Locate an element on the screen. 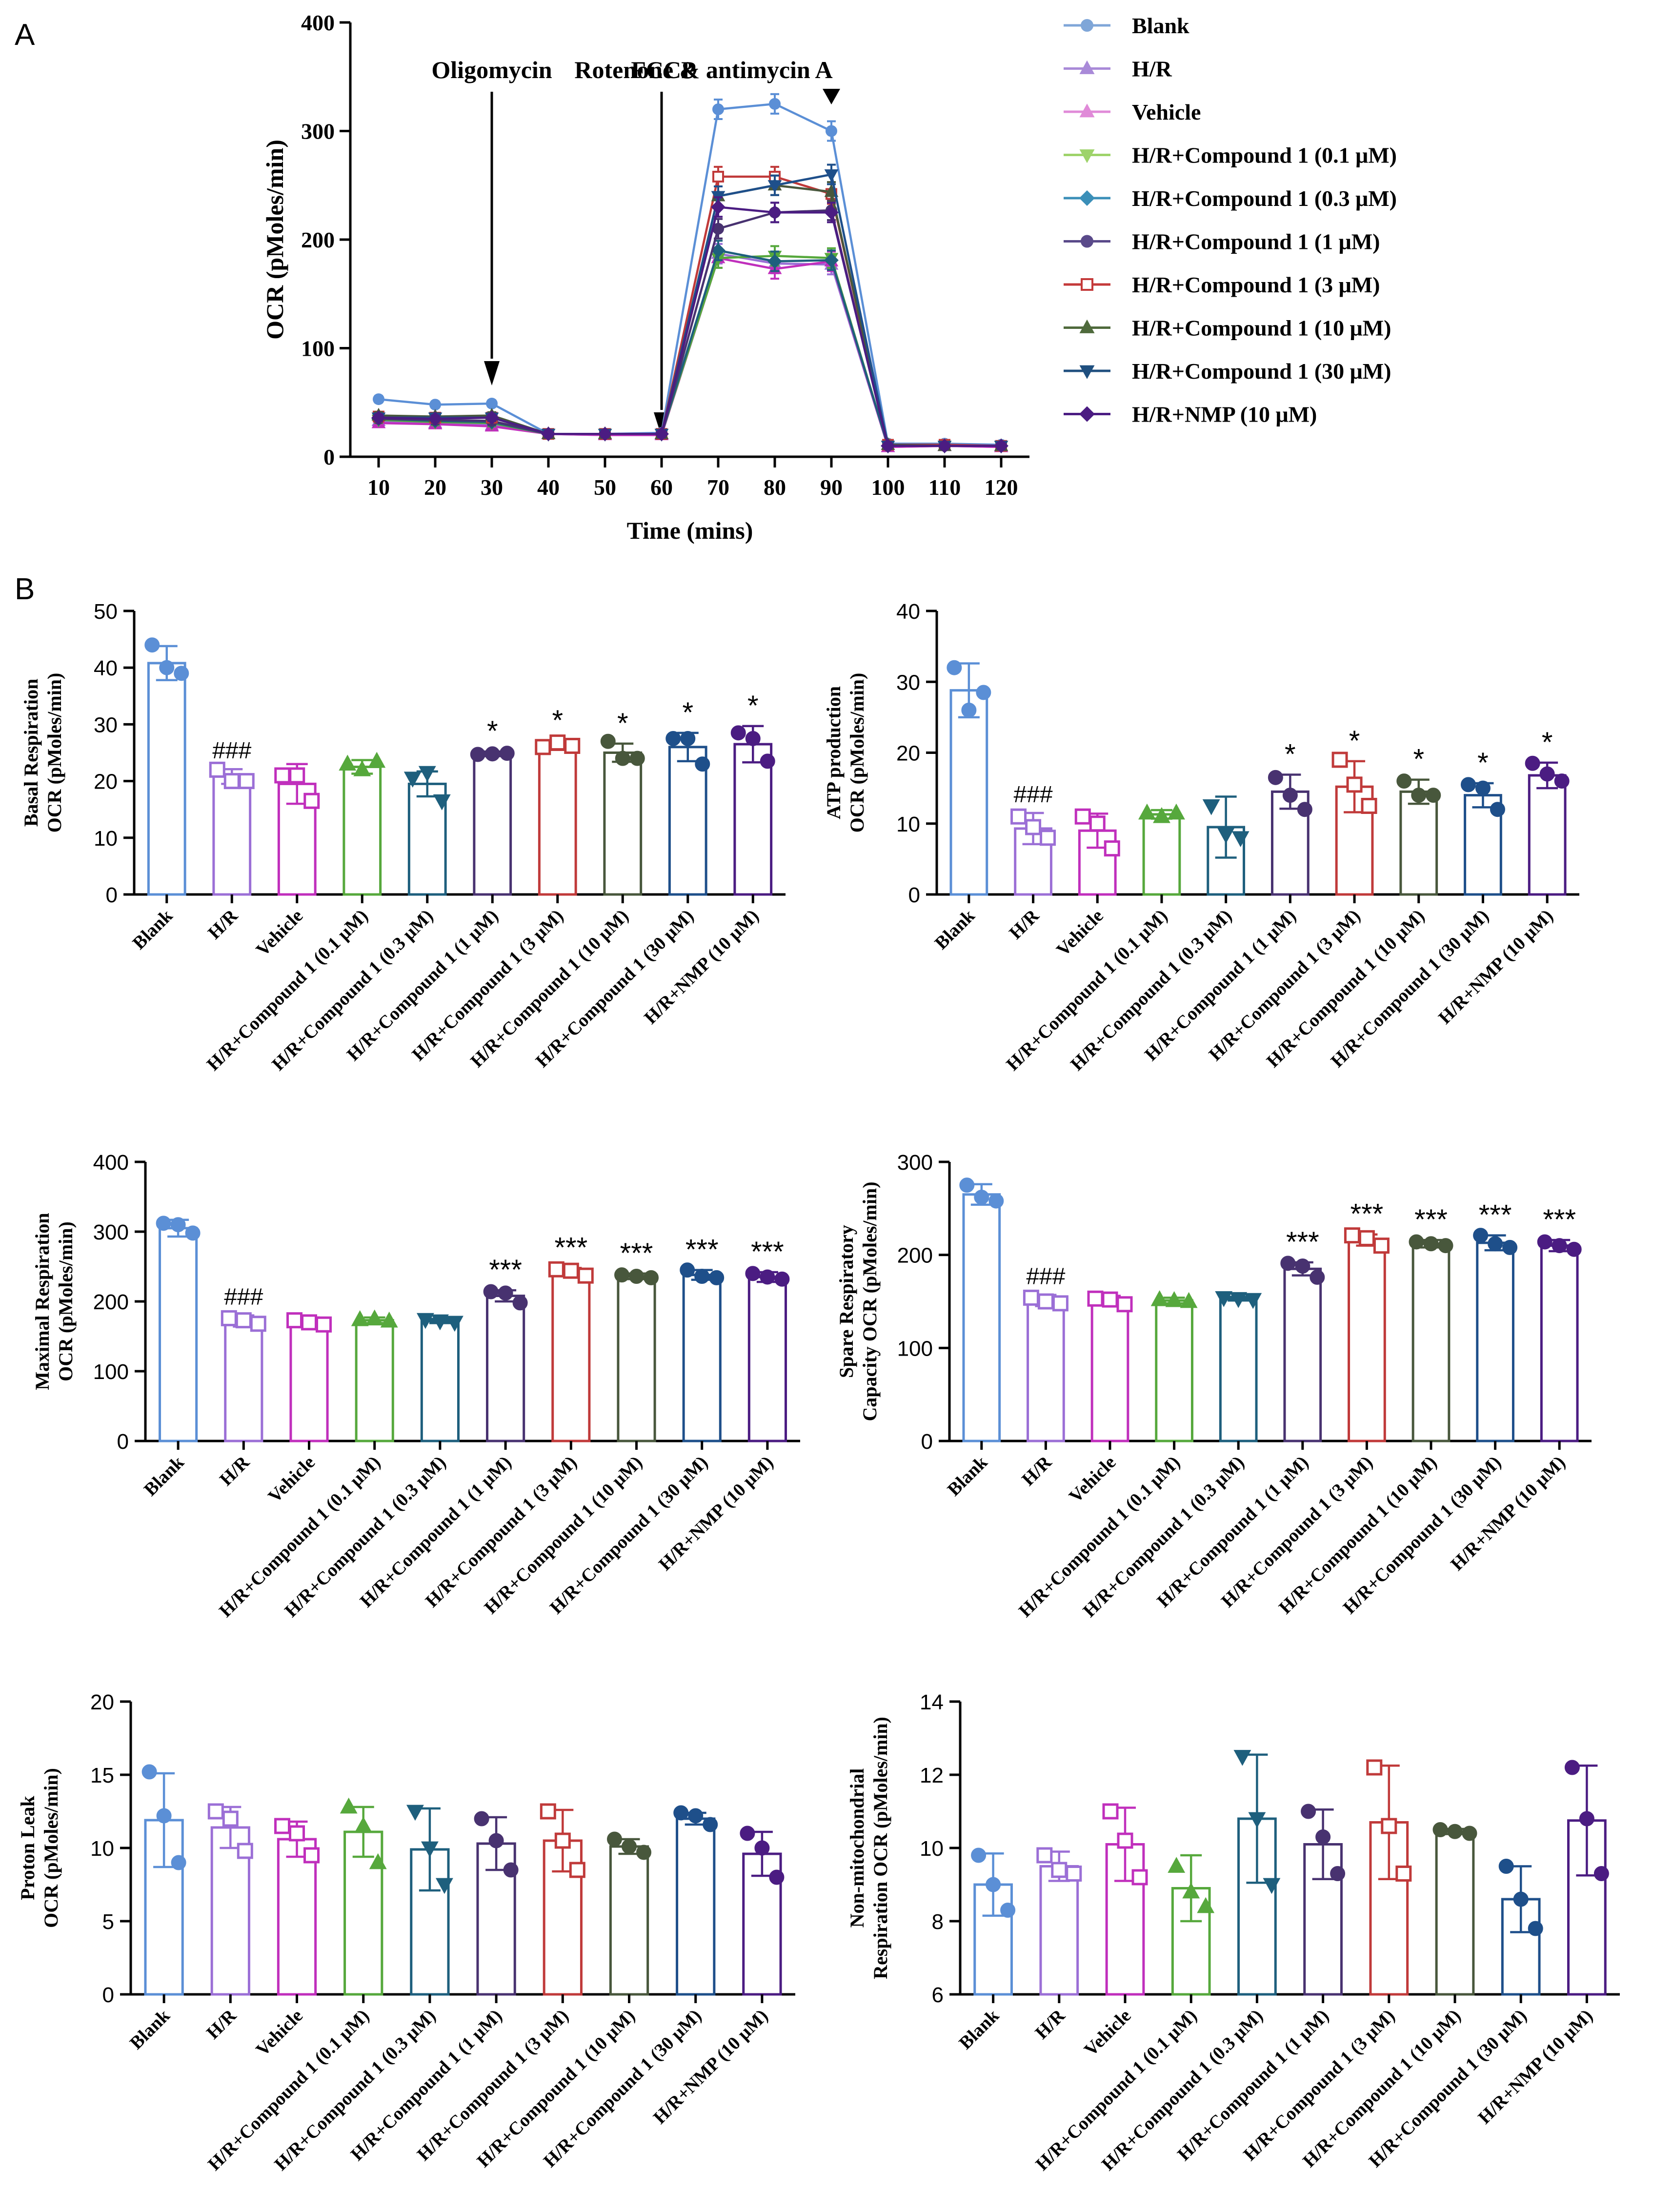 The height and width of the screenshot is (2212, 1653). y-axis-label-line2: Capacity OCR (pMoles/min) is located at coordinates (870, 1301).